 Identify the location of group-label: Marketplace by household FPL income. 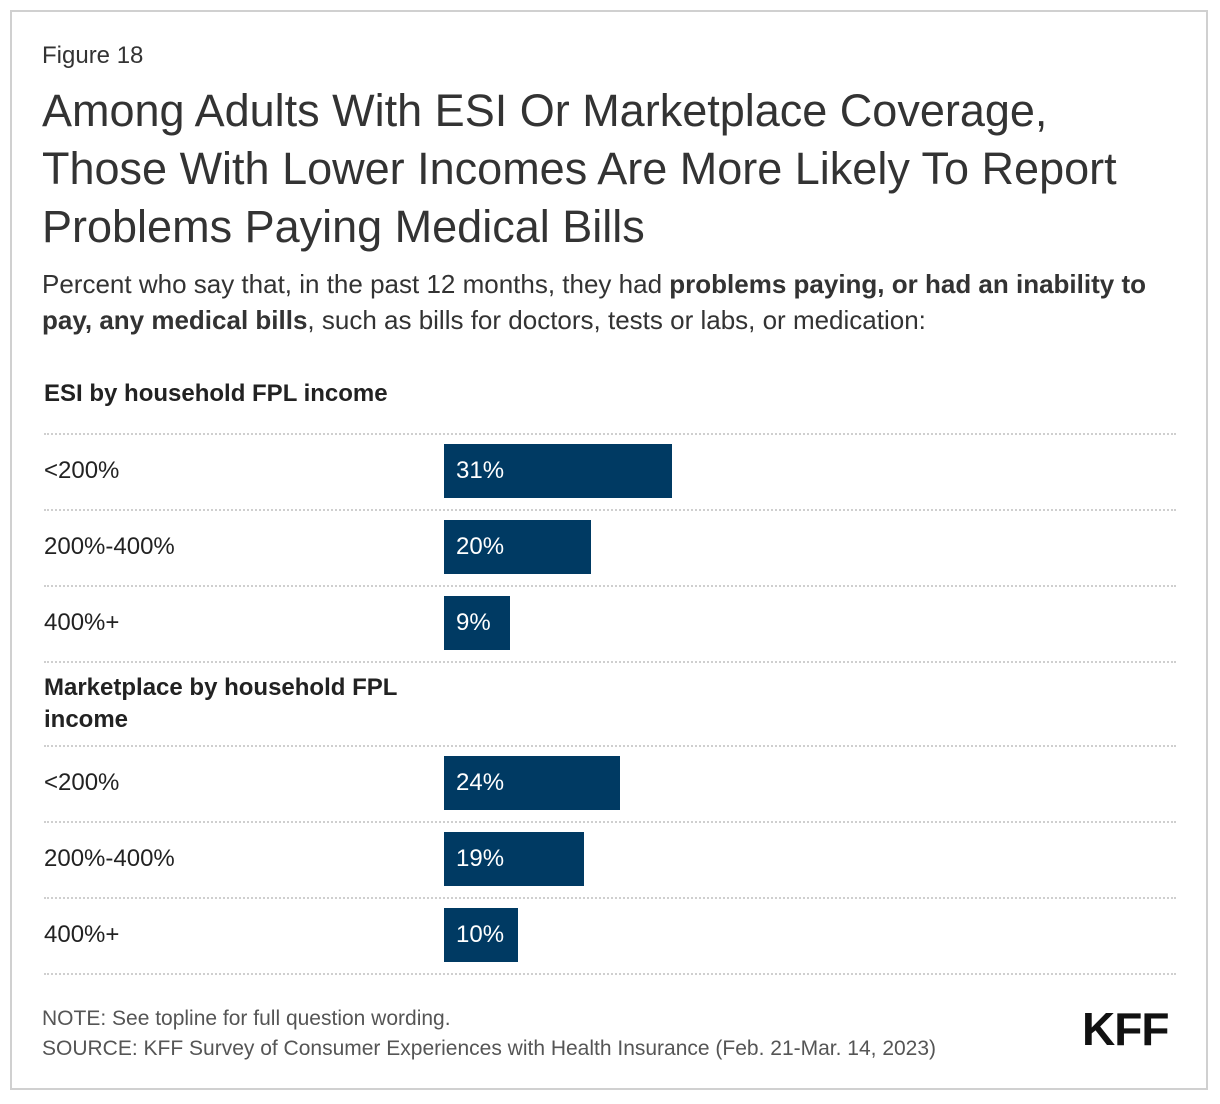
(220, 703).